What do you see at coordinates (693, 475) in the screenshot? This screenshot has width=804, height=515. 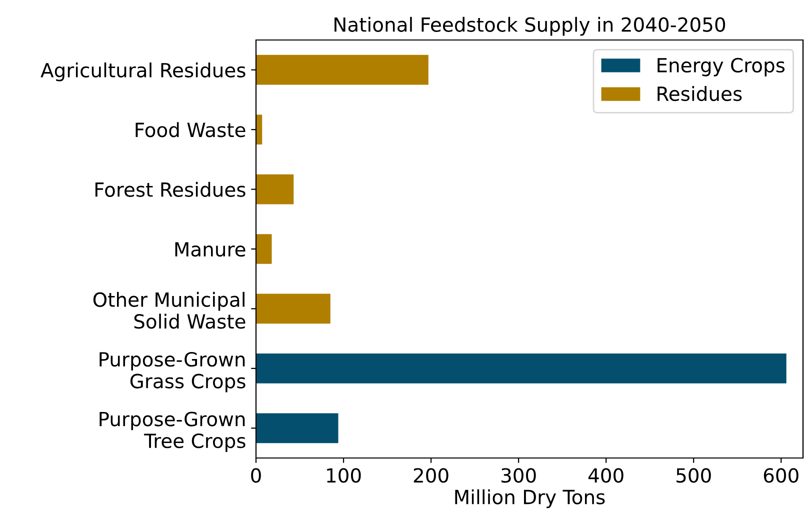 I see `x-tick-label: 500` at bounding box center [693, 475].